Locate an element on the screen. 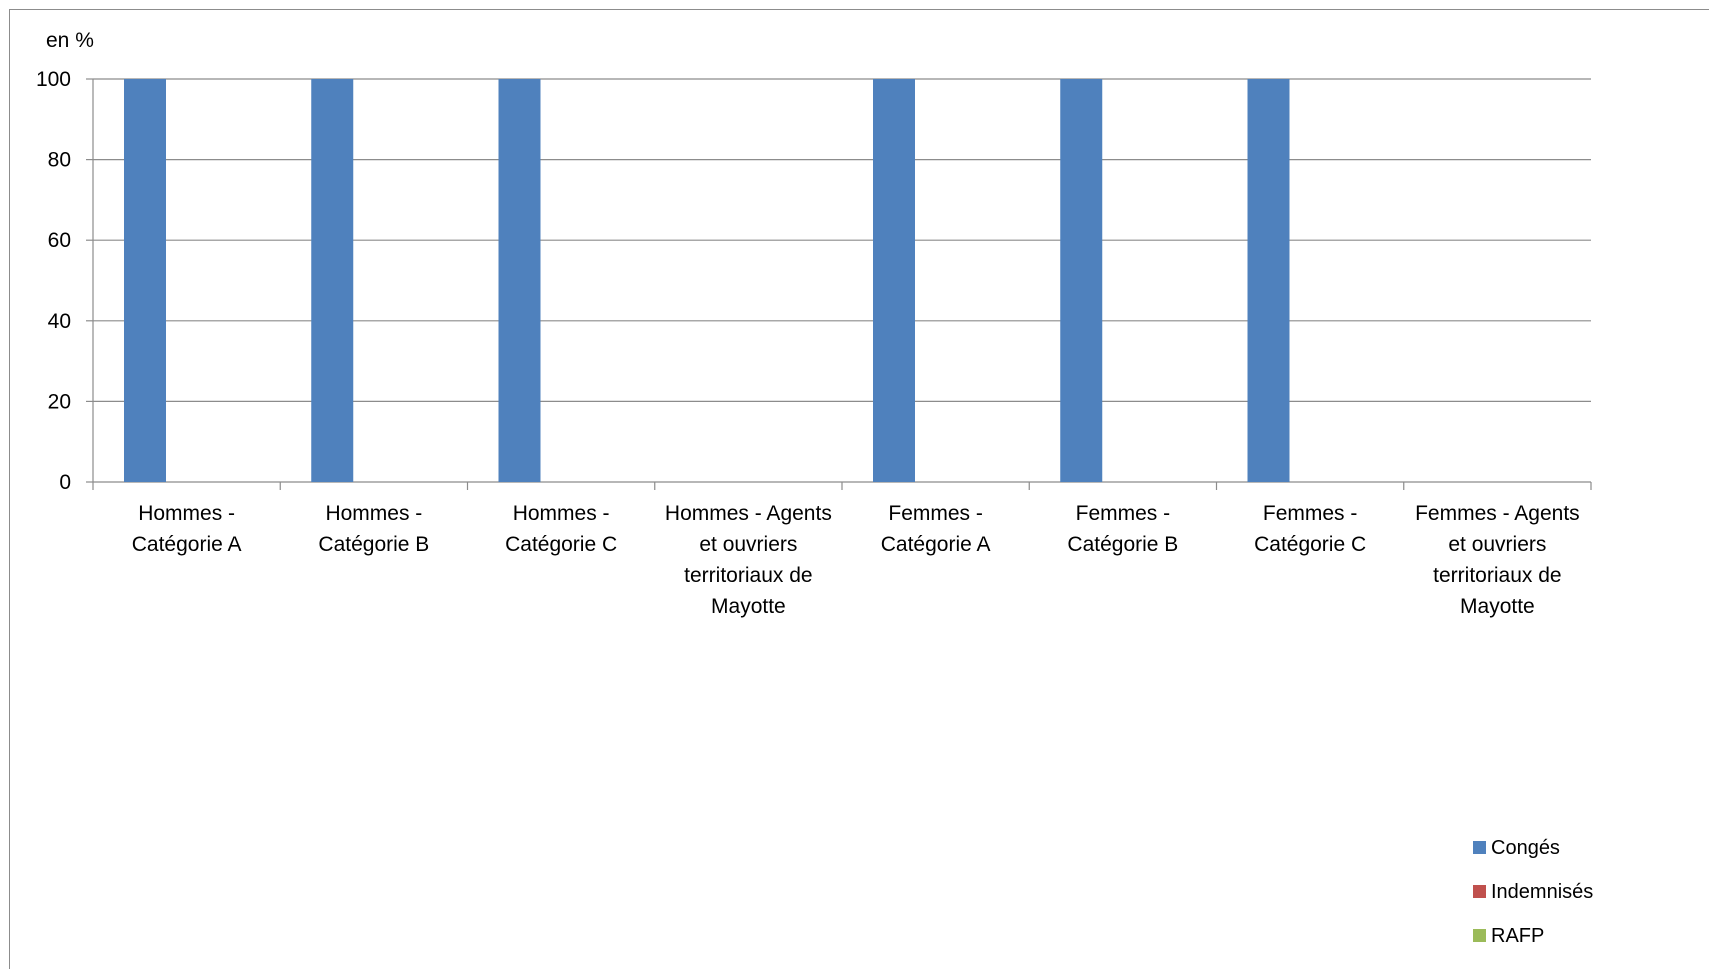 The height and width of the screenshot is (969, 1717). x-tick-label-3-1: et ouvriers is located at coordinates (748, 544).